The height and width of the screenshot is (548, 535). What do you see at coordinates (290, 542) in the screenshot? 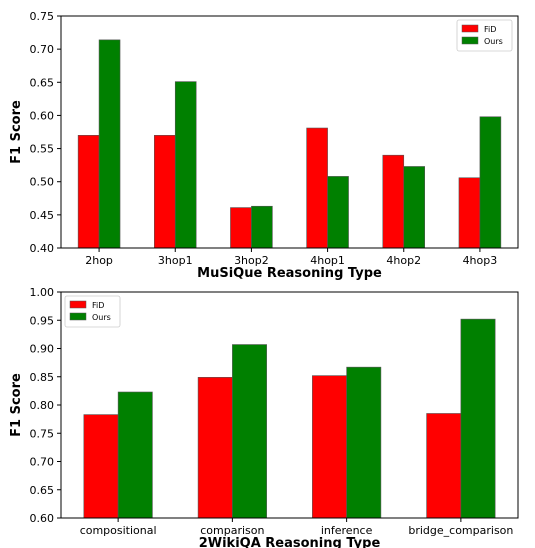
I see `x-axis-label: 2WikiQA Reasoning Type` at bounding box center [290, 542].